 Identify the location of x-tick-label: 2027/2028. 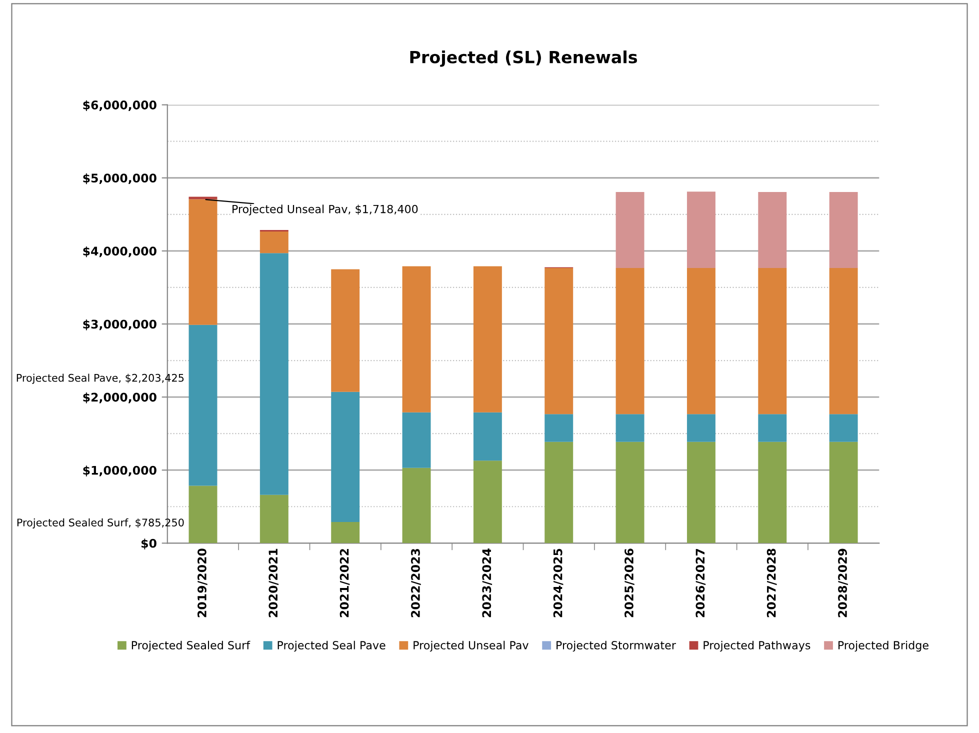
(771, 583).